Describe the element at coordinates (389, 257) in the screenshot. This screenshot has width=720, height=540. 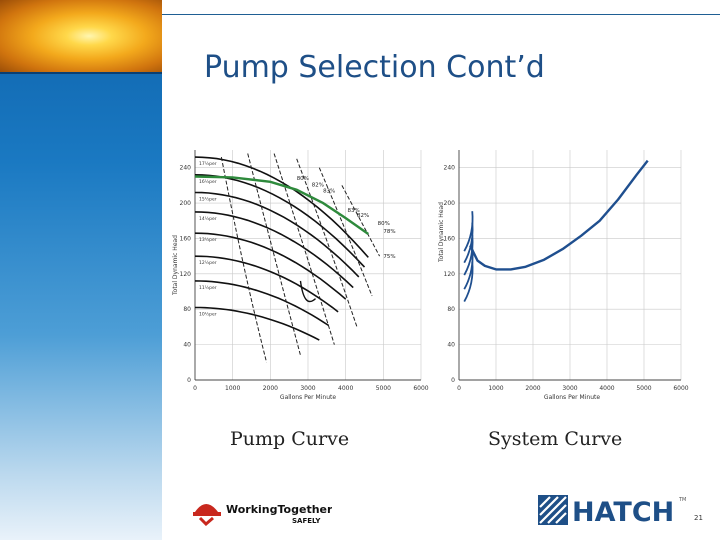
I see `efficiency-label: 75%` at that location.